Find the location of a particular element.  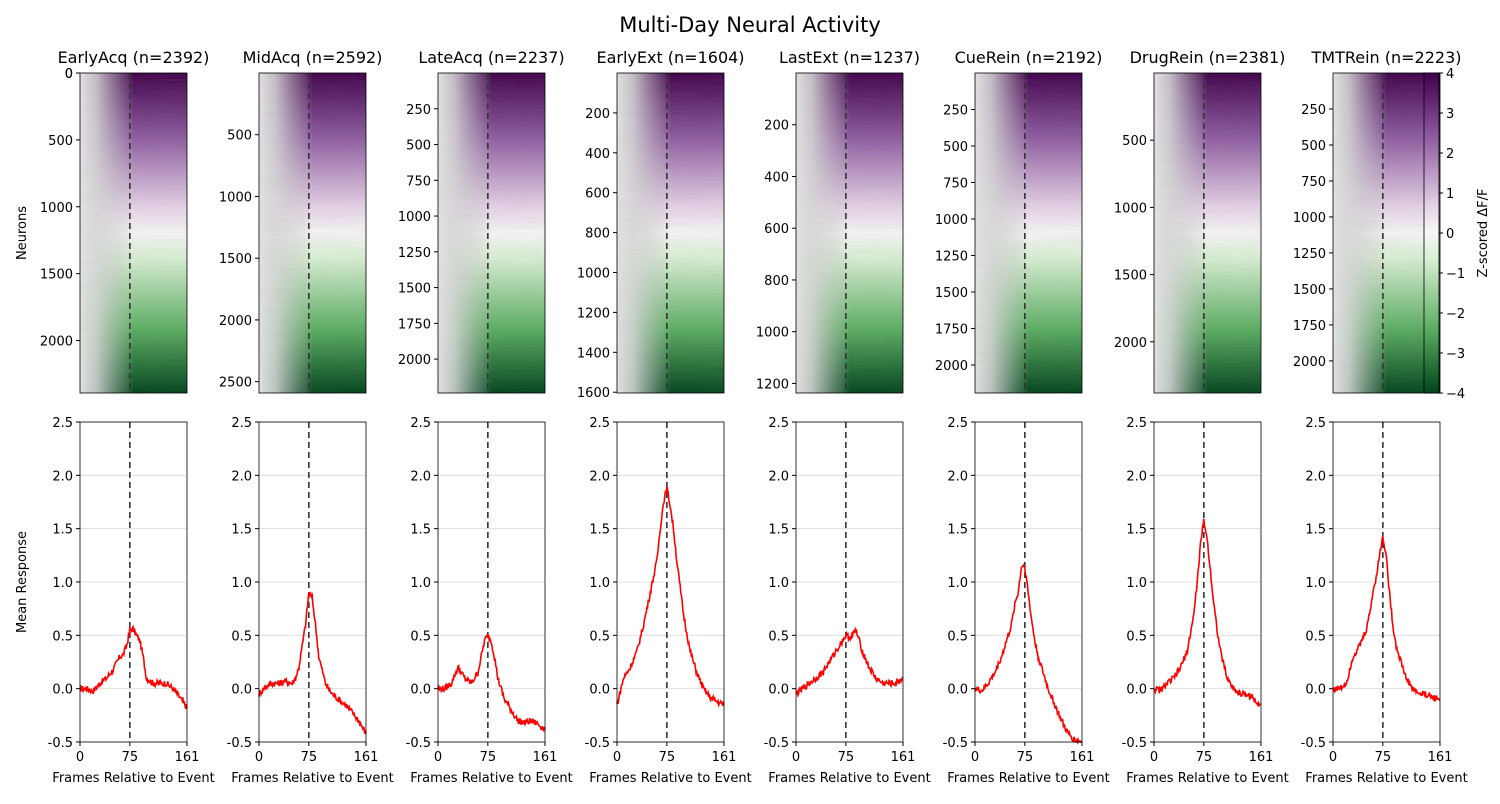

xlabel-8: Frames Relative to Event is located at coordinates (1386, 778).